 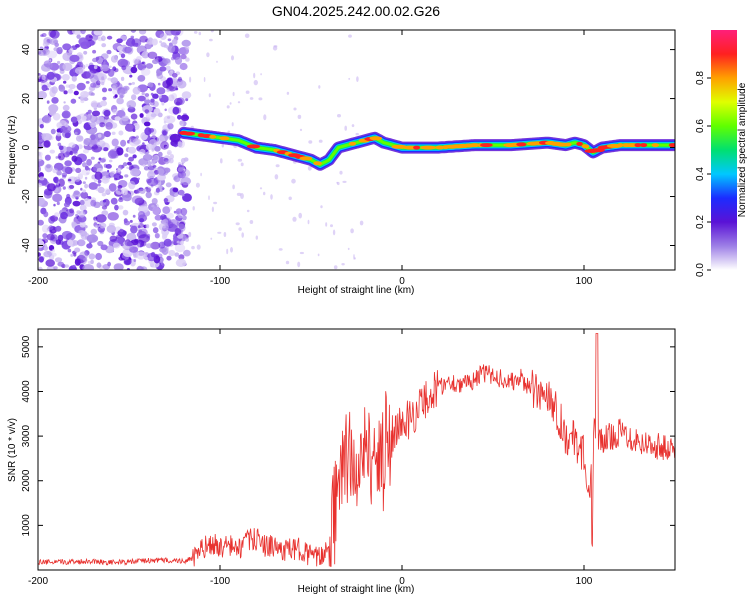 I want to click on y-tick-label: 1000, so click(x=26, y=525).